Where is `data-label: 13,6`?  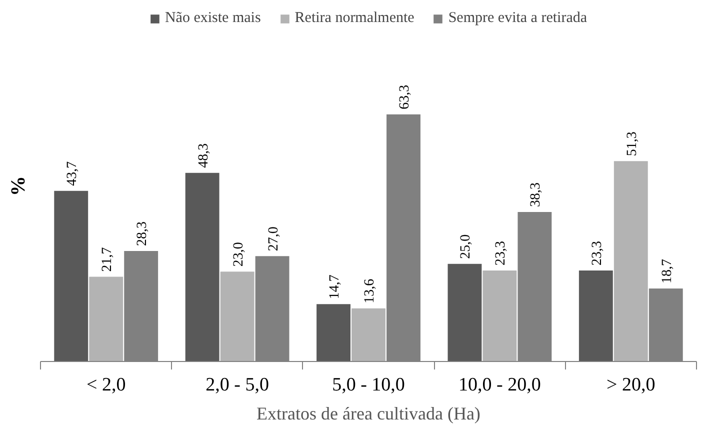
data-label: 13,6 is located at coordinates (370, 291).